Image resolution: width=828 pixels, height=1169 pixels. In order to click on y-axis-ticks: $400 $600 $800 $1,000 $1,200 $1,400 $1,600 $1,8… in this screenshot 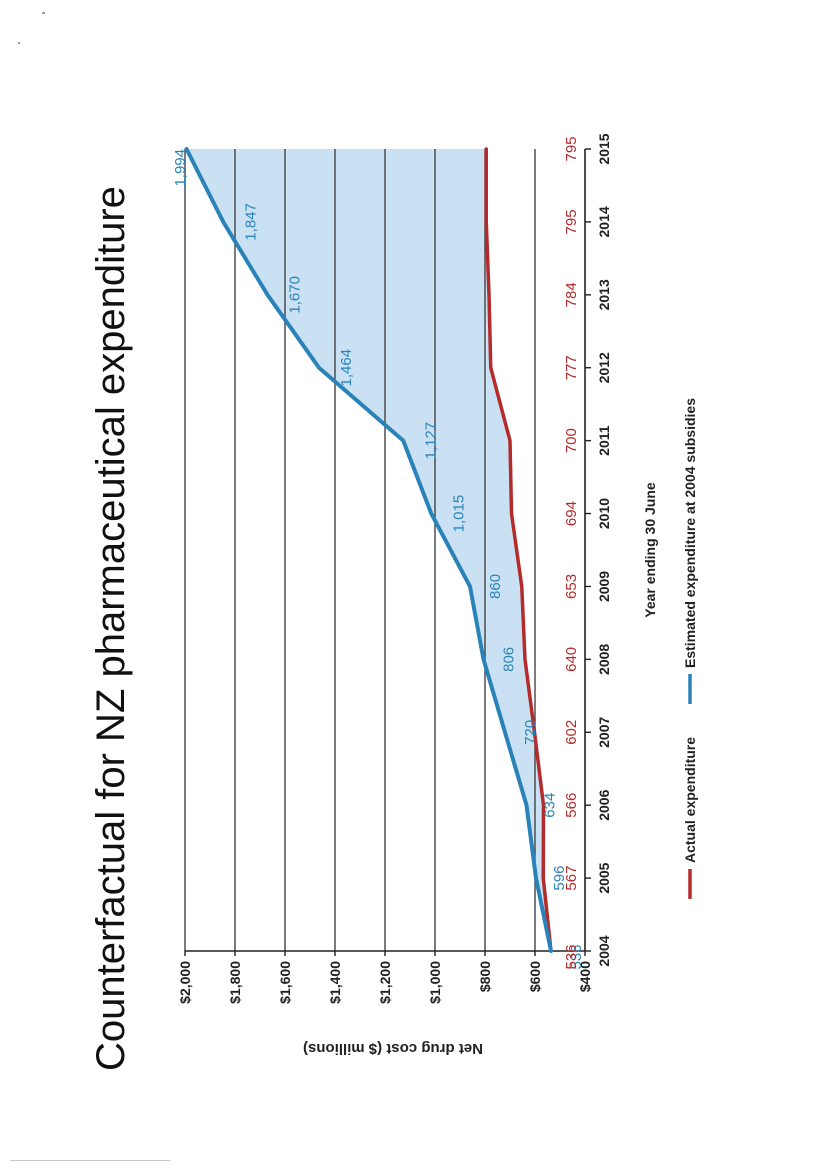, I will do `click(385, 977)`.